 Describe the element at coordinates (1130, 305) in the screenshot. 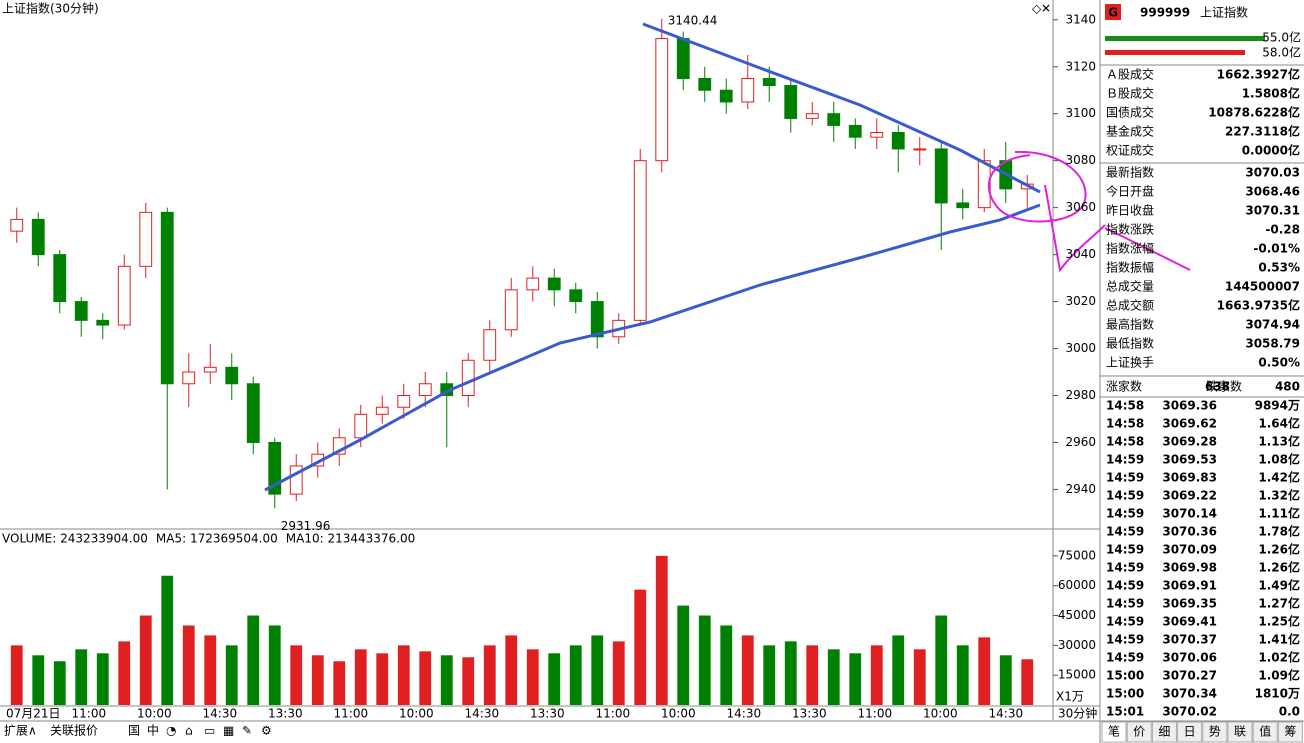

I see `stat-label: 总成交额` at that location.